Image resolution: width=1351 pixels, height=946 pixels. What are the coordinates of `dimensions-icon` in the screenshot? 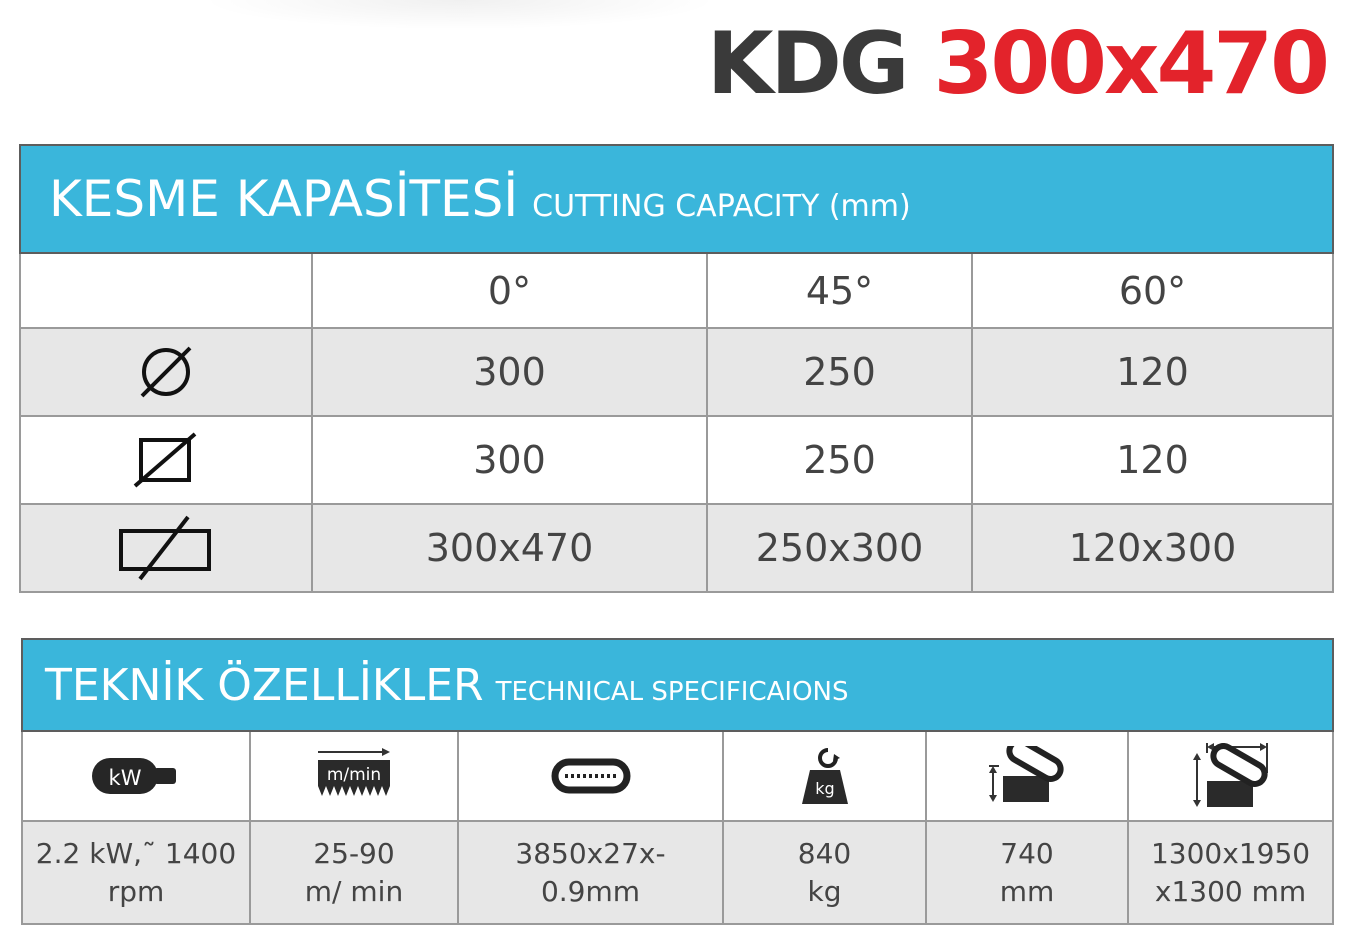 It's located at (1230, 775).